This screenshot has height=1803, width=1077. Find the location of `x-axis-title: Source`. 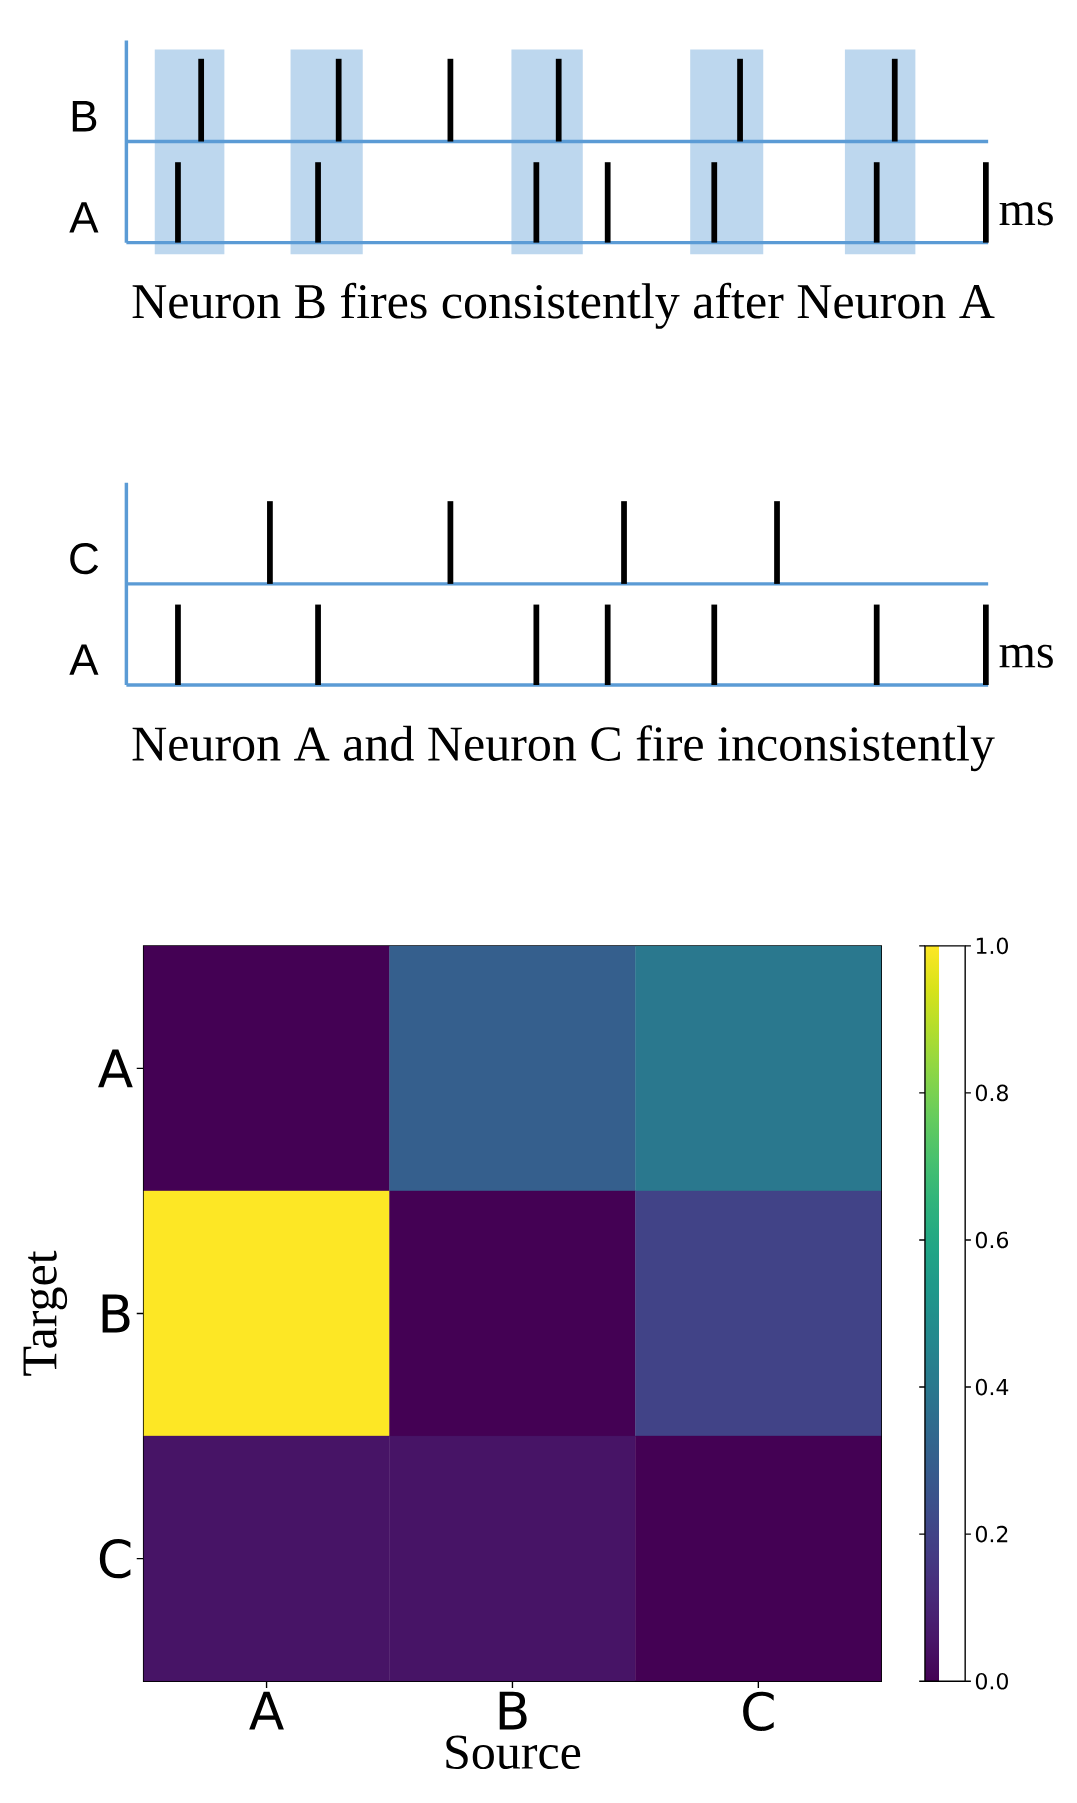

x-axis-title: Source is located at coordinates (513, 1752).